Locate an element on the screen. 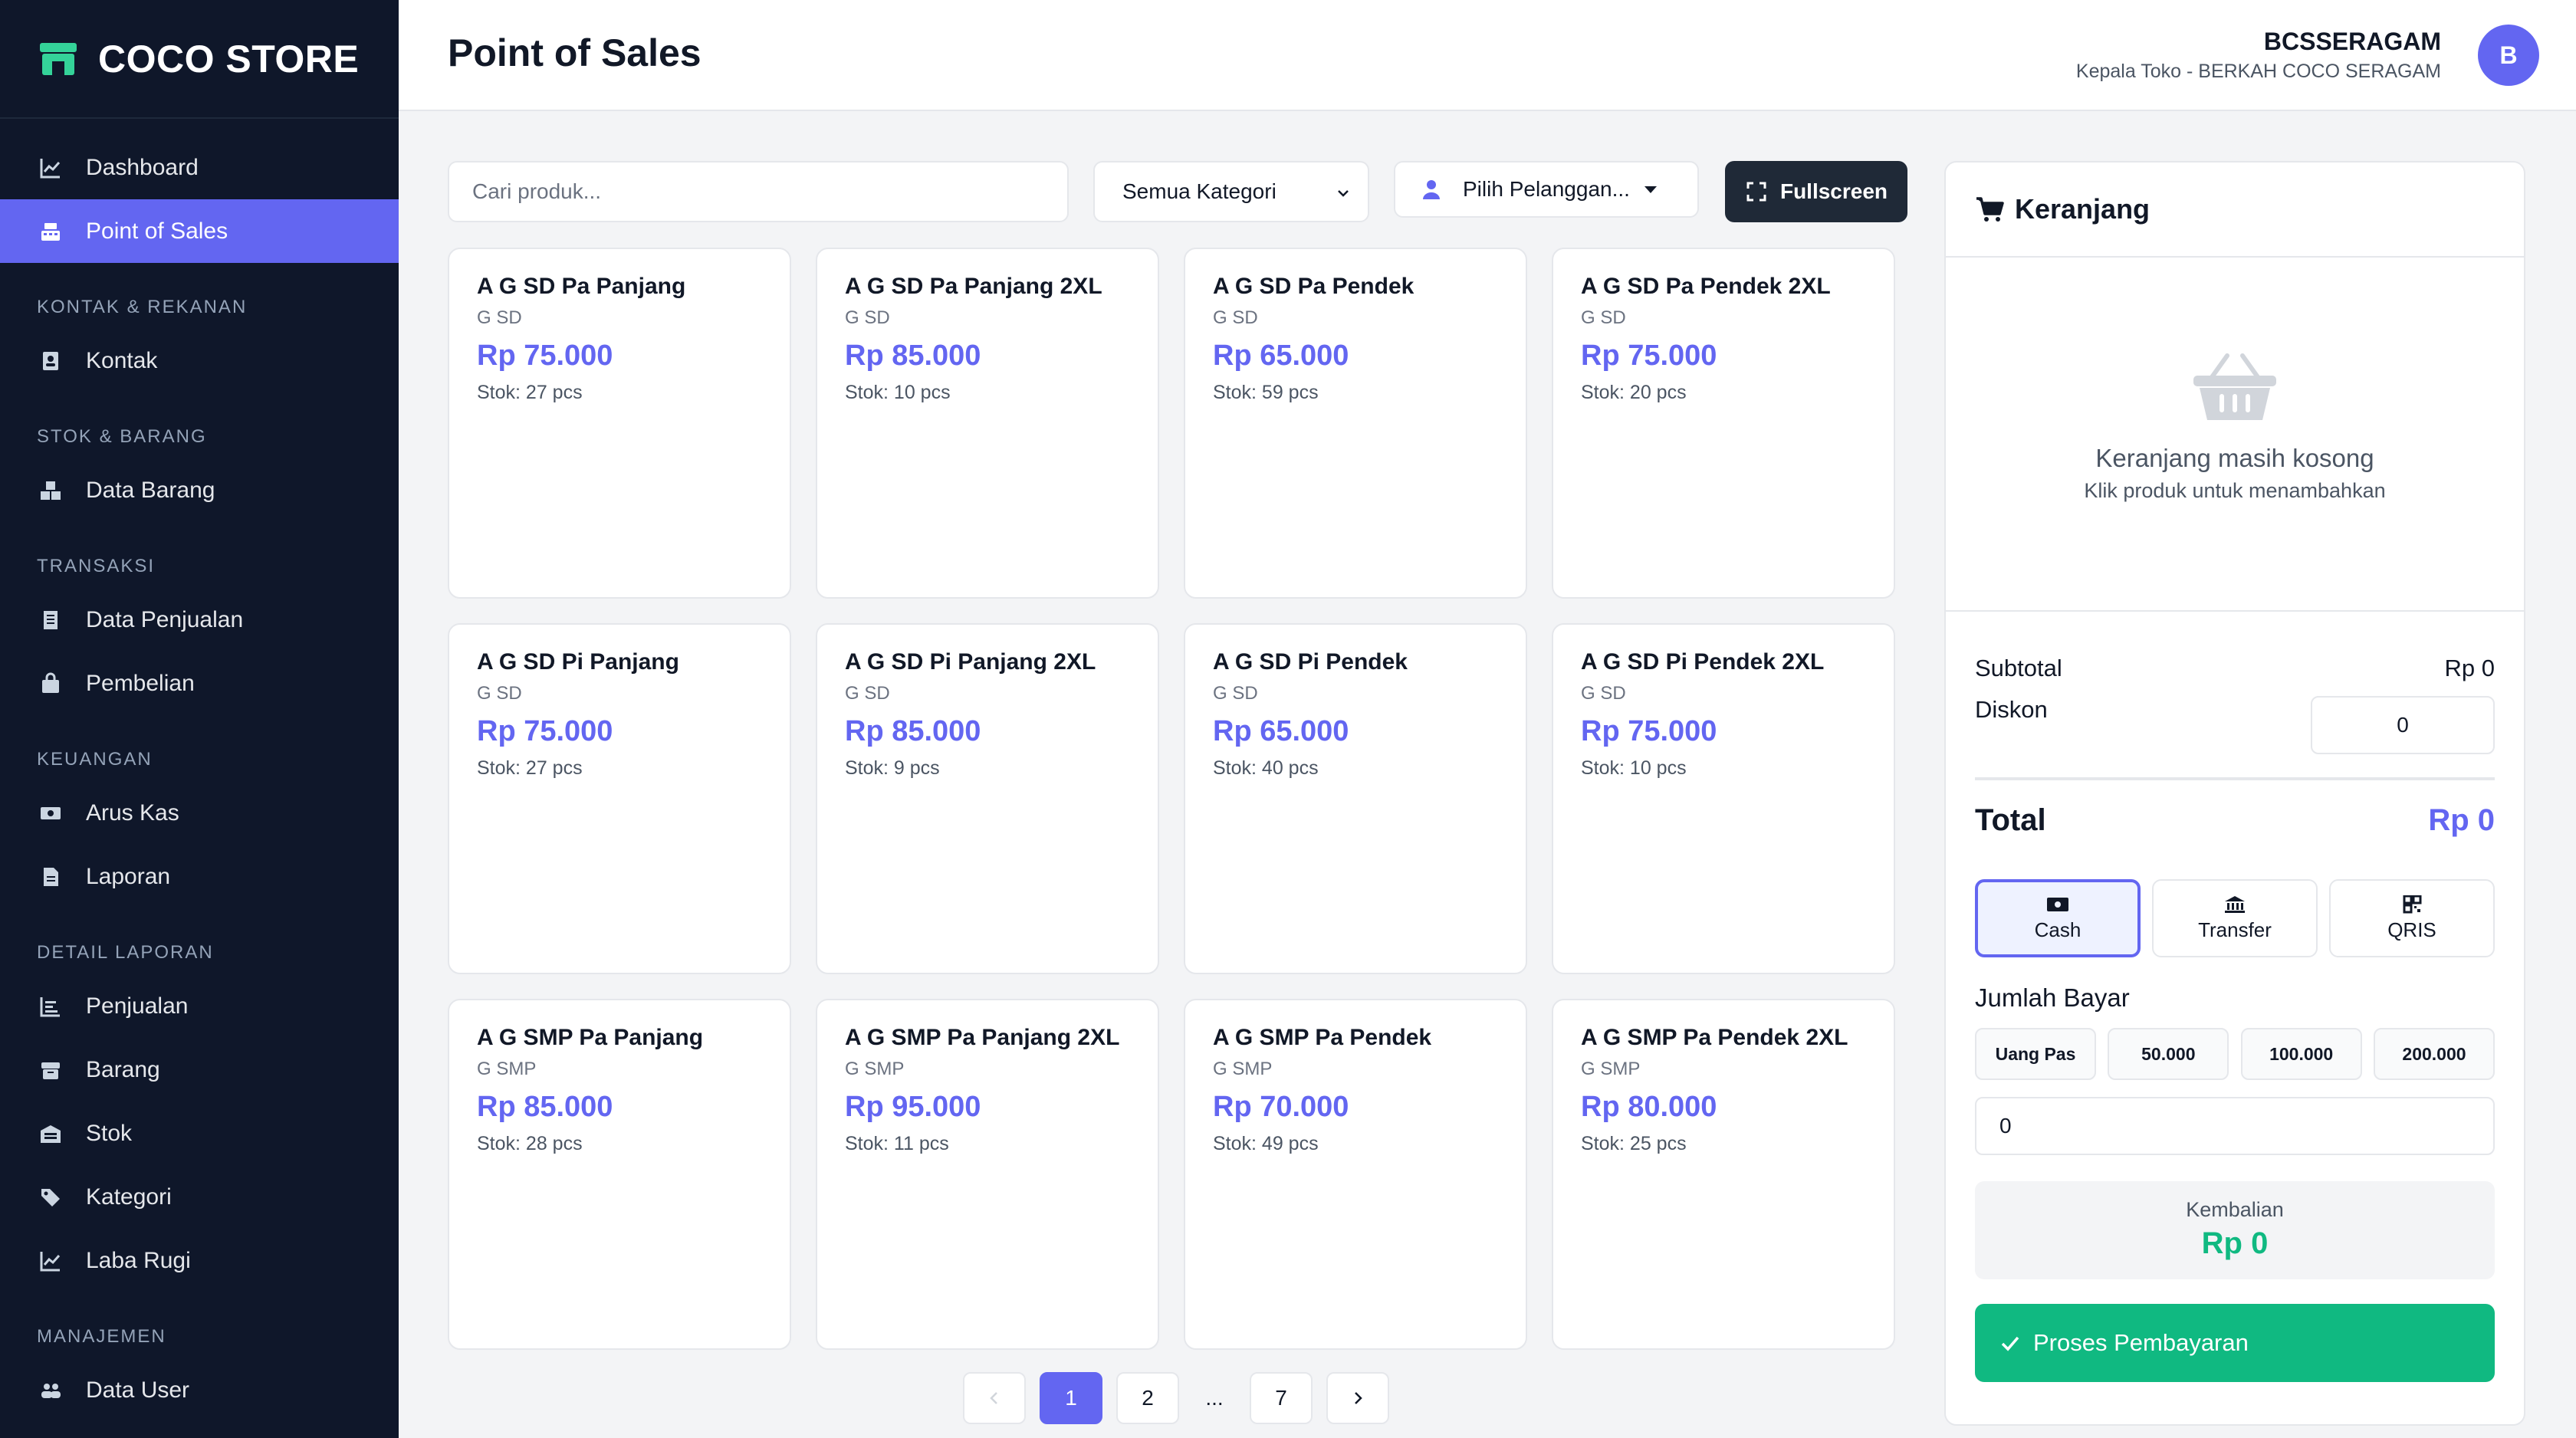  page-button-2: 2 is located at coordinates (1148, 1398).